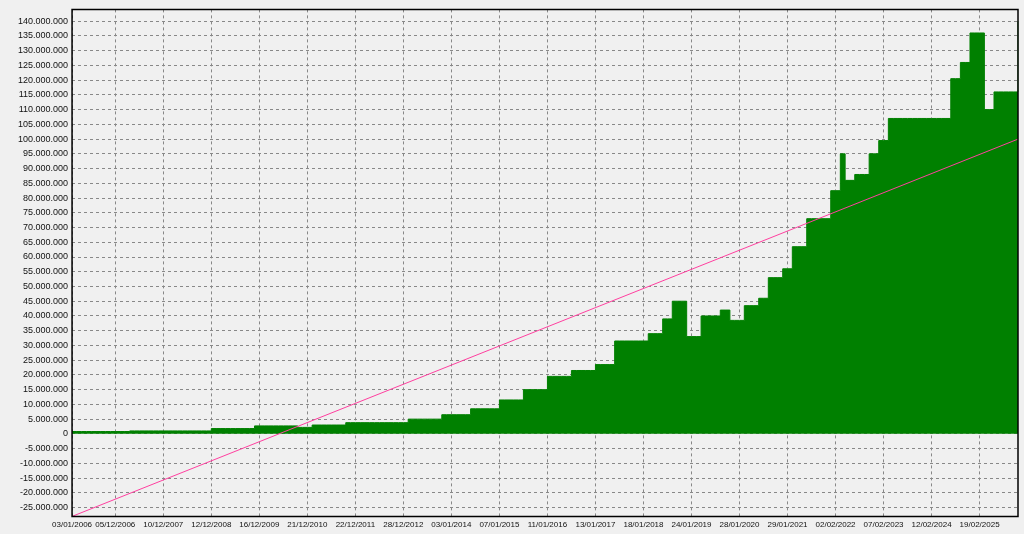 Image resolution: width=1024 pixels, height=534 pixels. I want to click on y-tick-label: 130.000.000, so click(43, 50).